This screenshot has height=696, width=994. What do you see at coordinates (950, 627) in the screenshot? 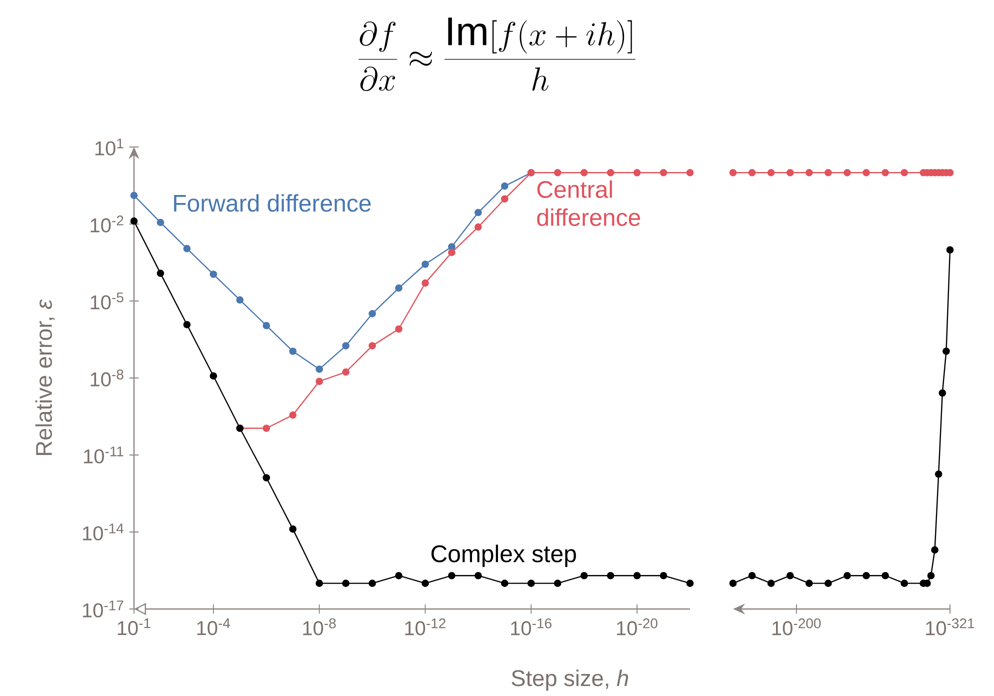
I see `x-tick-label: 10$^{-321}$` at bounding box center [950, 627].